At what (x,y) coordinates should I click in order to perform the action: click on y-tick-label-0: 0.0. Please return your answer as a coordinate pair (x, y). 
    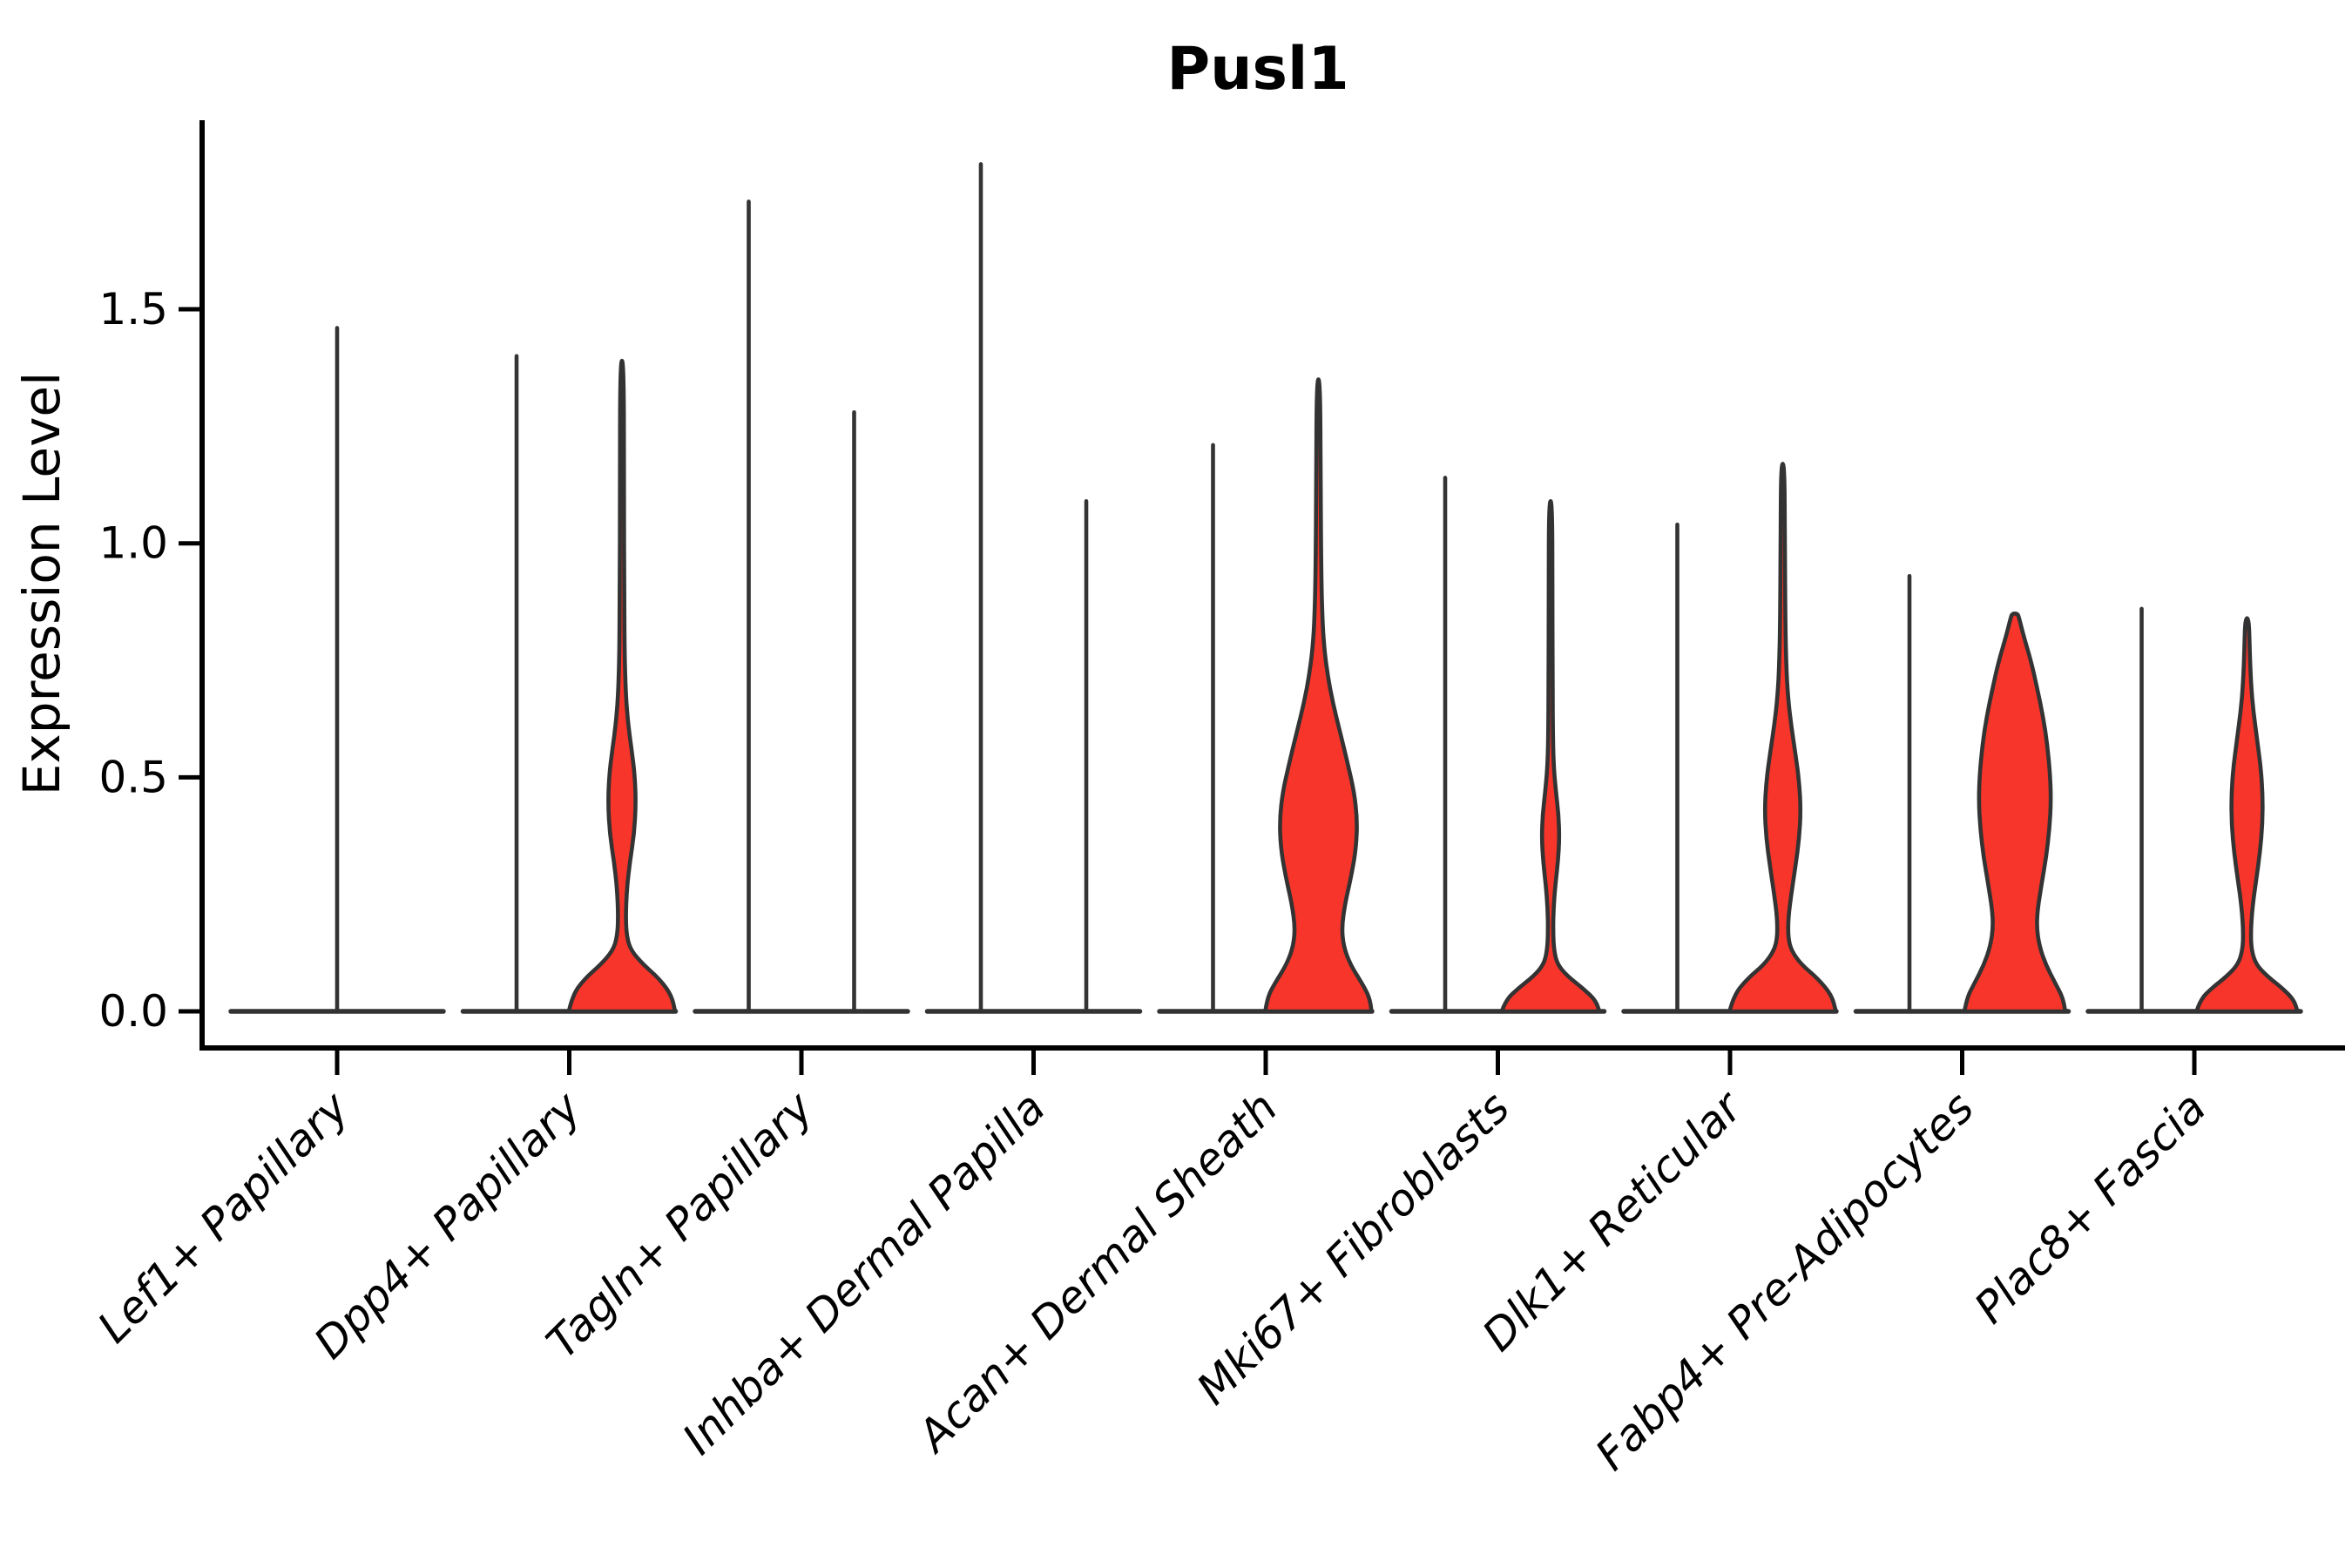
    Looking at the image, I should click on (133, 1012).